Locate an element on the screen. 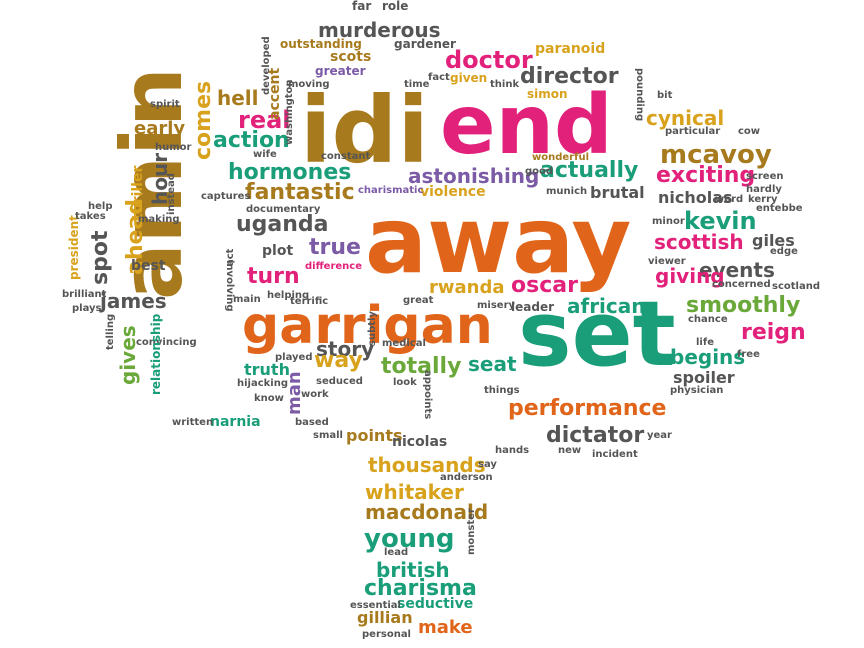  word-far: far is located at coordinates (362, 6).